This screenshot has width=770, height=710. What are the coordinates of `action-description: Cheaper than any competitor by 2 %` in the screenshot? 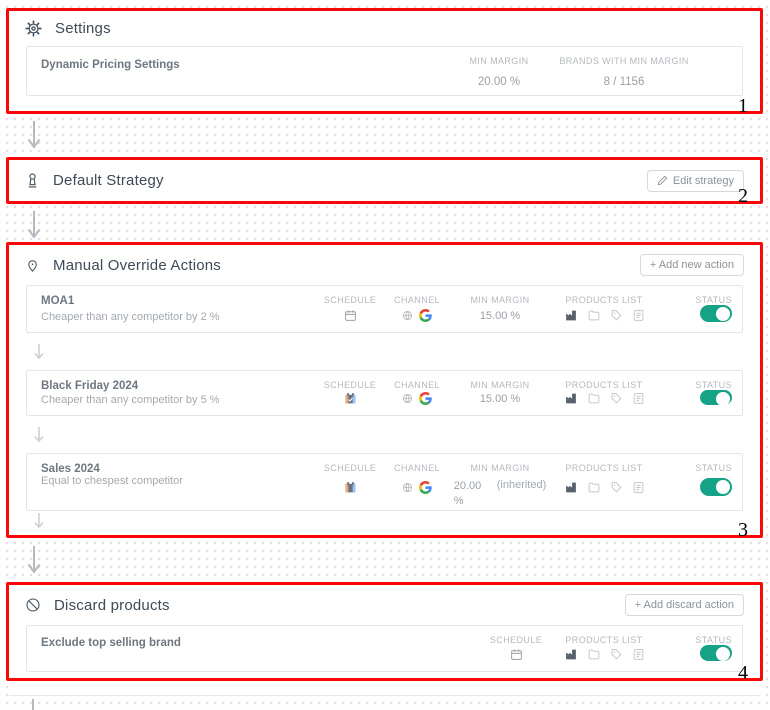 It's located at (130, 317).